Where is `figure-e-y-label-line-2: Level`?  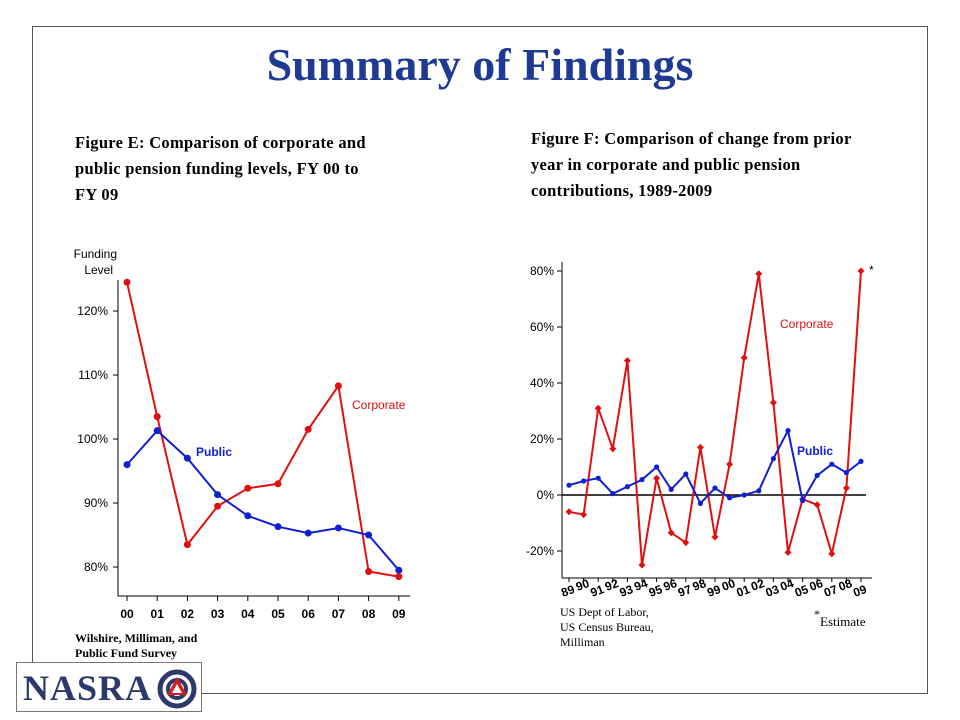 figure-e-y-label-line-2: Level is located at coordinates (98, 270).